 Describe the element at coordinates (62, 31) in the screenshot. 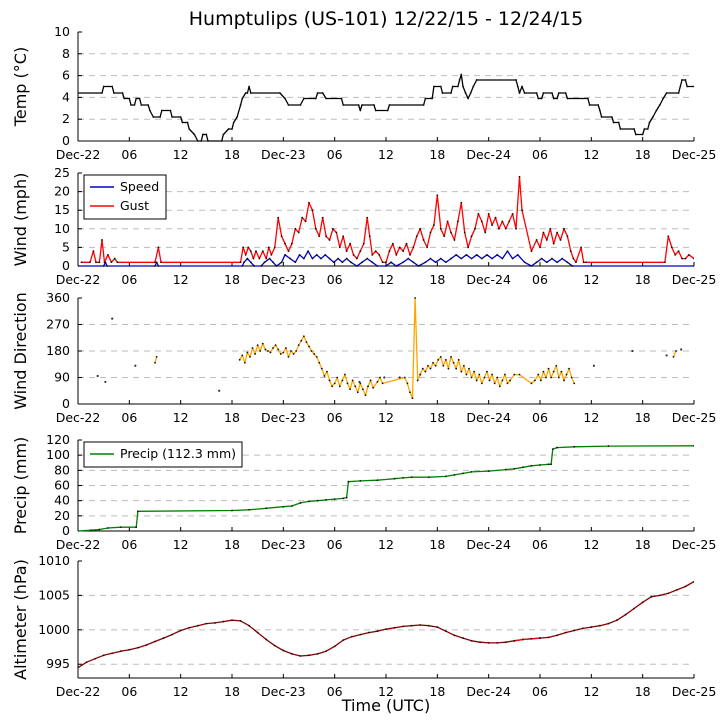

I see `y-tick-label: 10` at that location.